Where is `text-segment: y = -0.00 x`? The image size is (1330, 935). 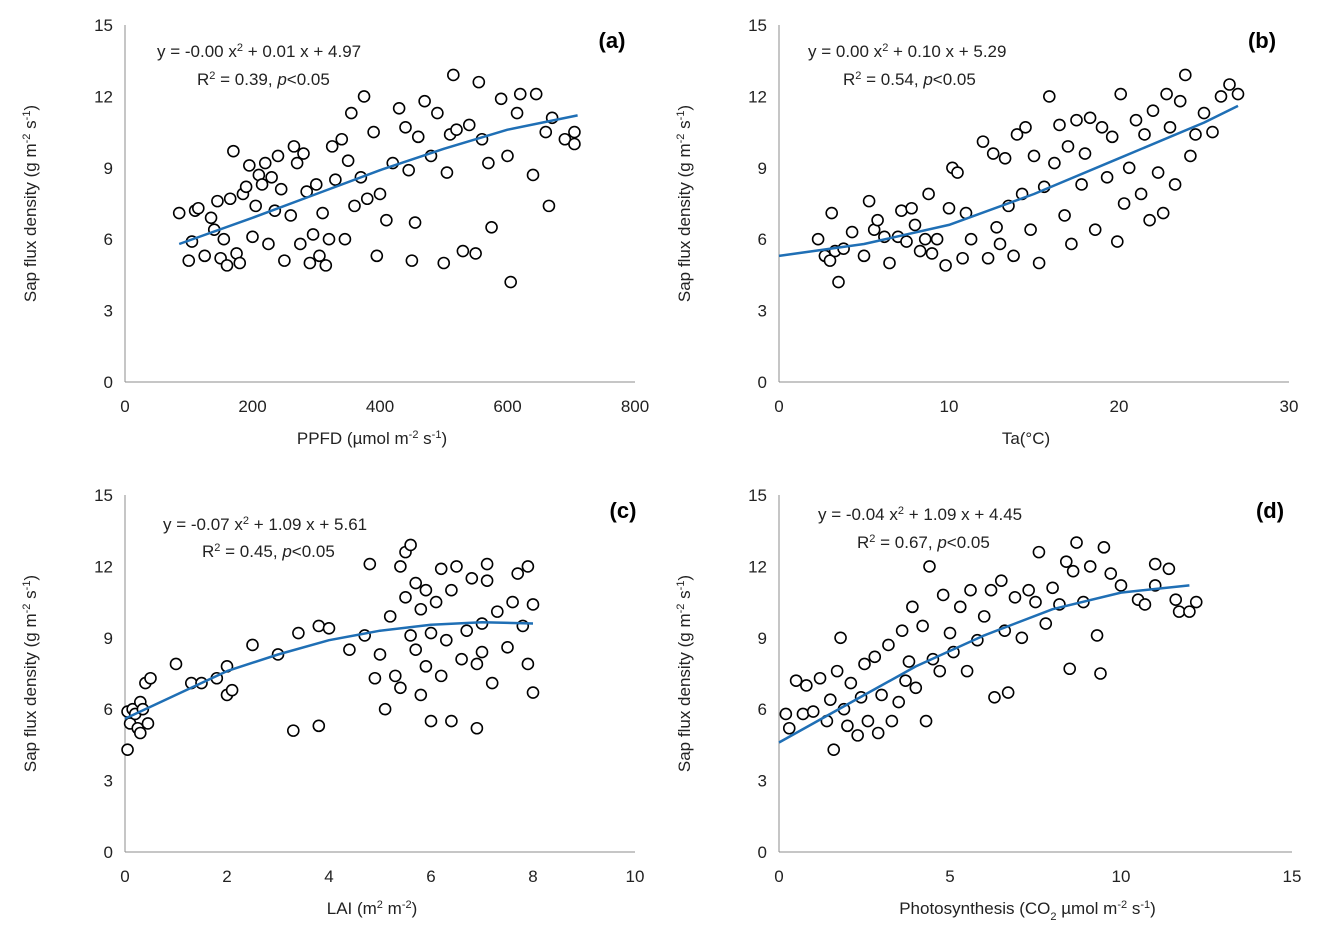
text-segment: y = -0.00 x is located at coordinates (197, 51).